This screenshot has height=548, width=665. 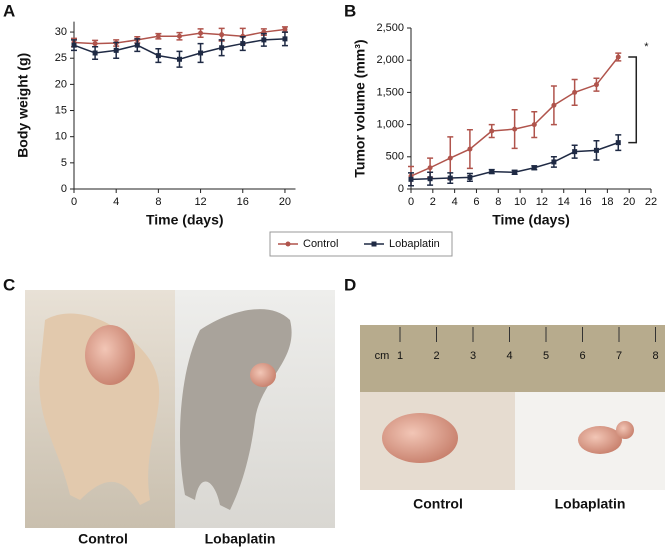 What do you see at coordinates (64, 163) in the screenshot?
I see `y-tick-label: 5` at bounding box center [64, 163].